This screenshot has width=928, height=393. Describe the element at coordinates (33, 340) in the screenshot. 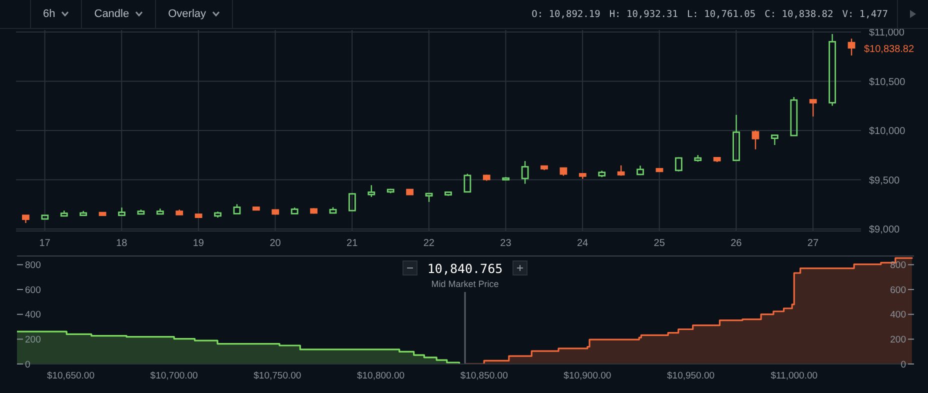

I see `y-tick-label: 200` at that location.